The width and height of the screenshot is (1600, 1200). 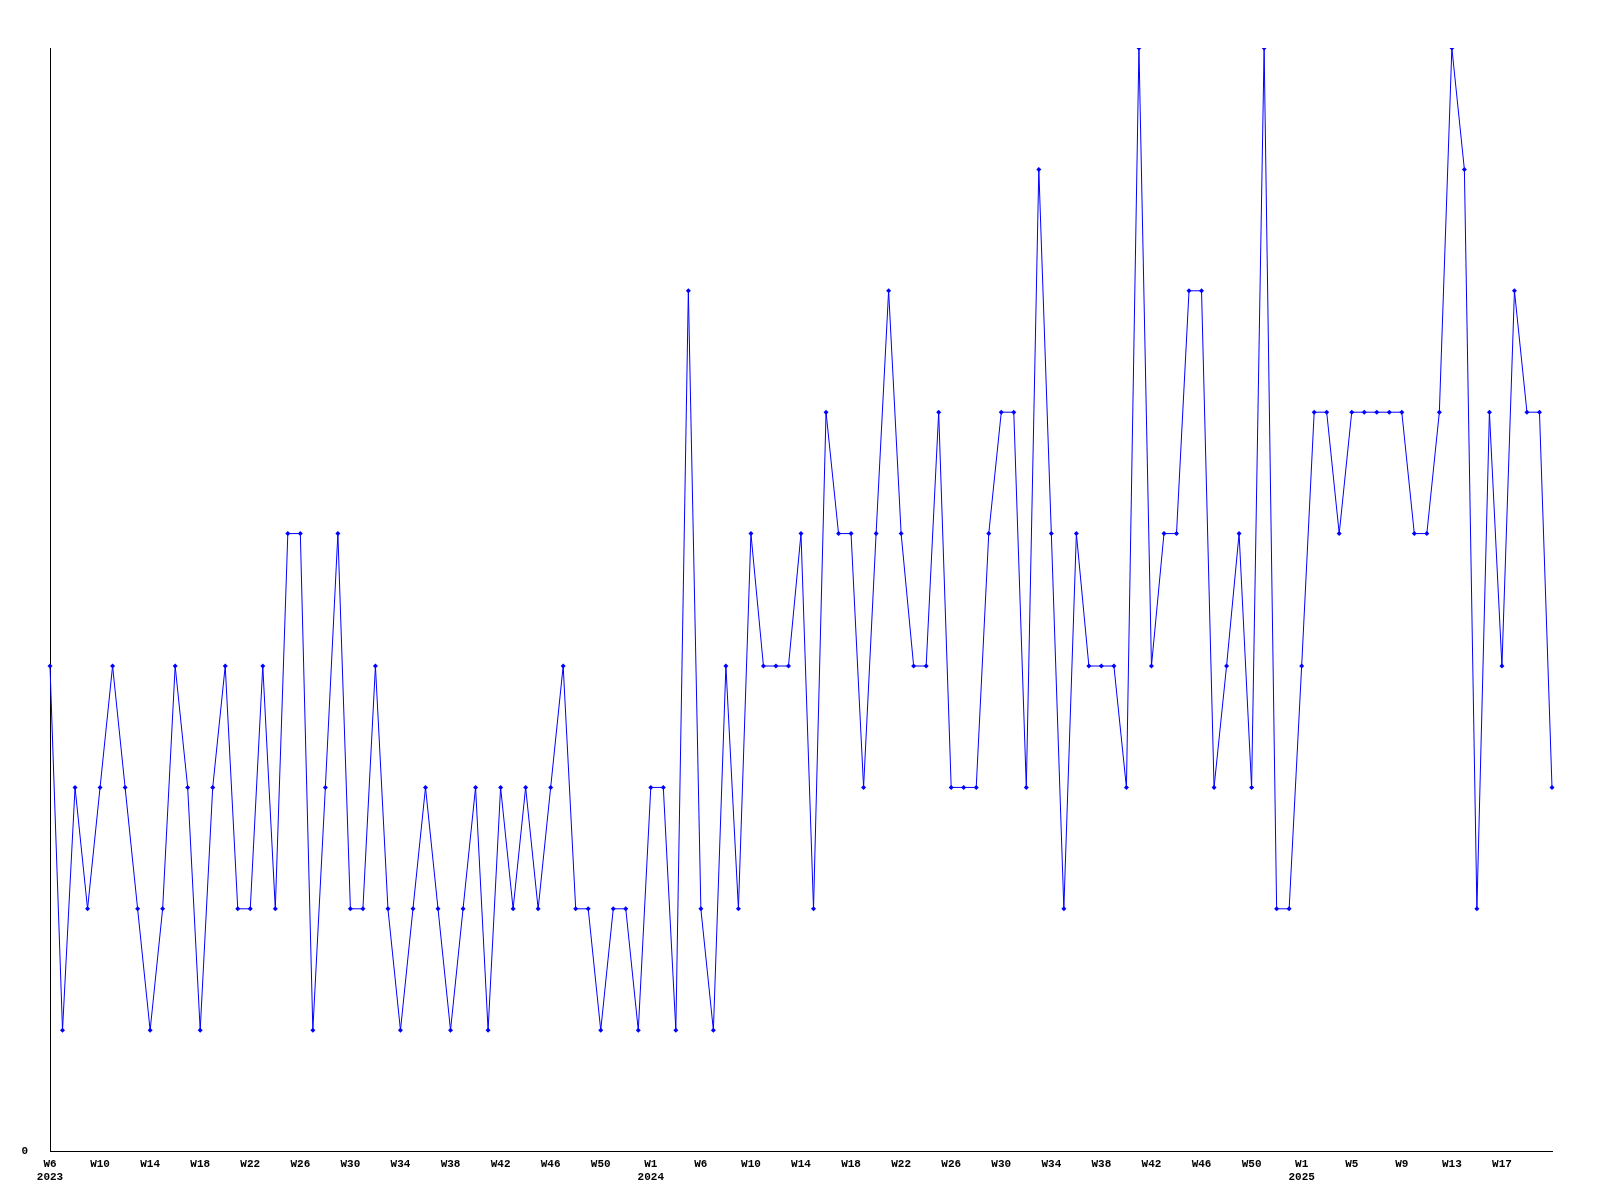 I want to click on x-tick-label: W17, so click(x=1502, y=1163).